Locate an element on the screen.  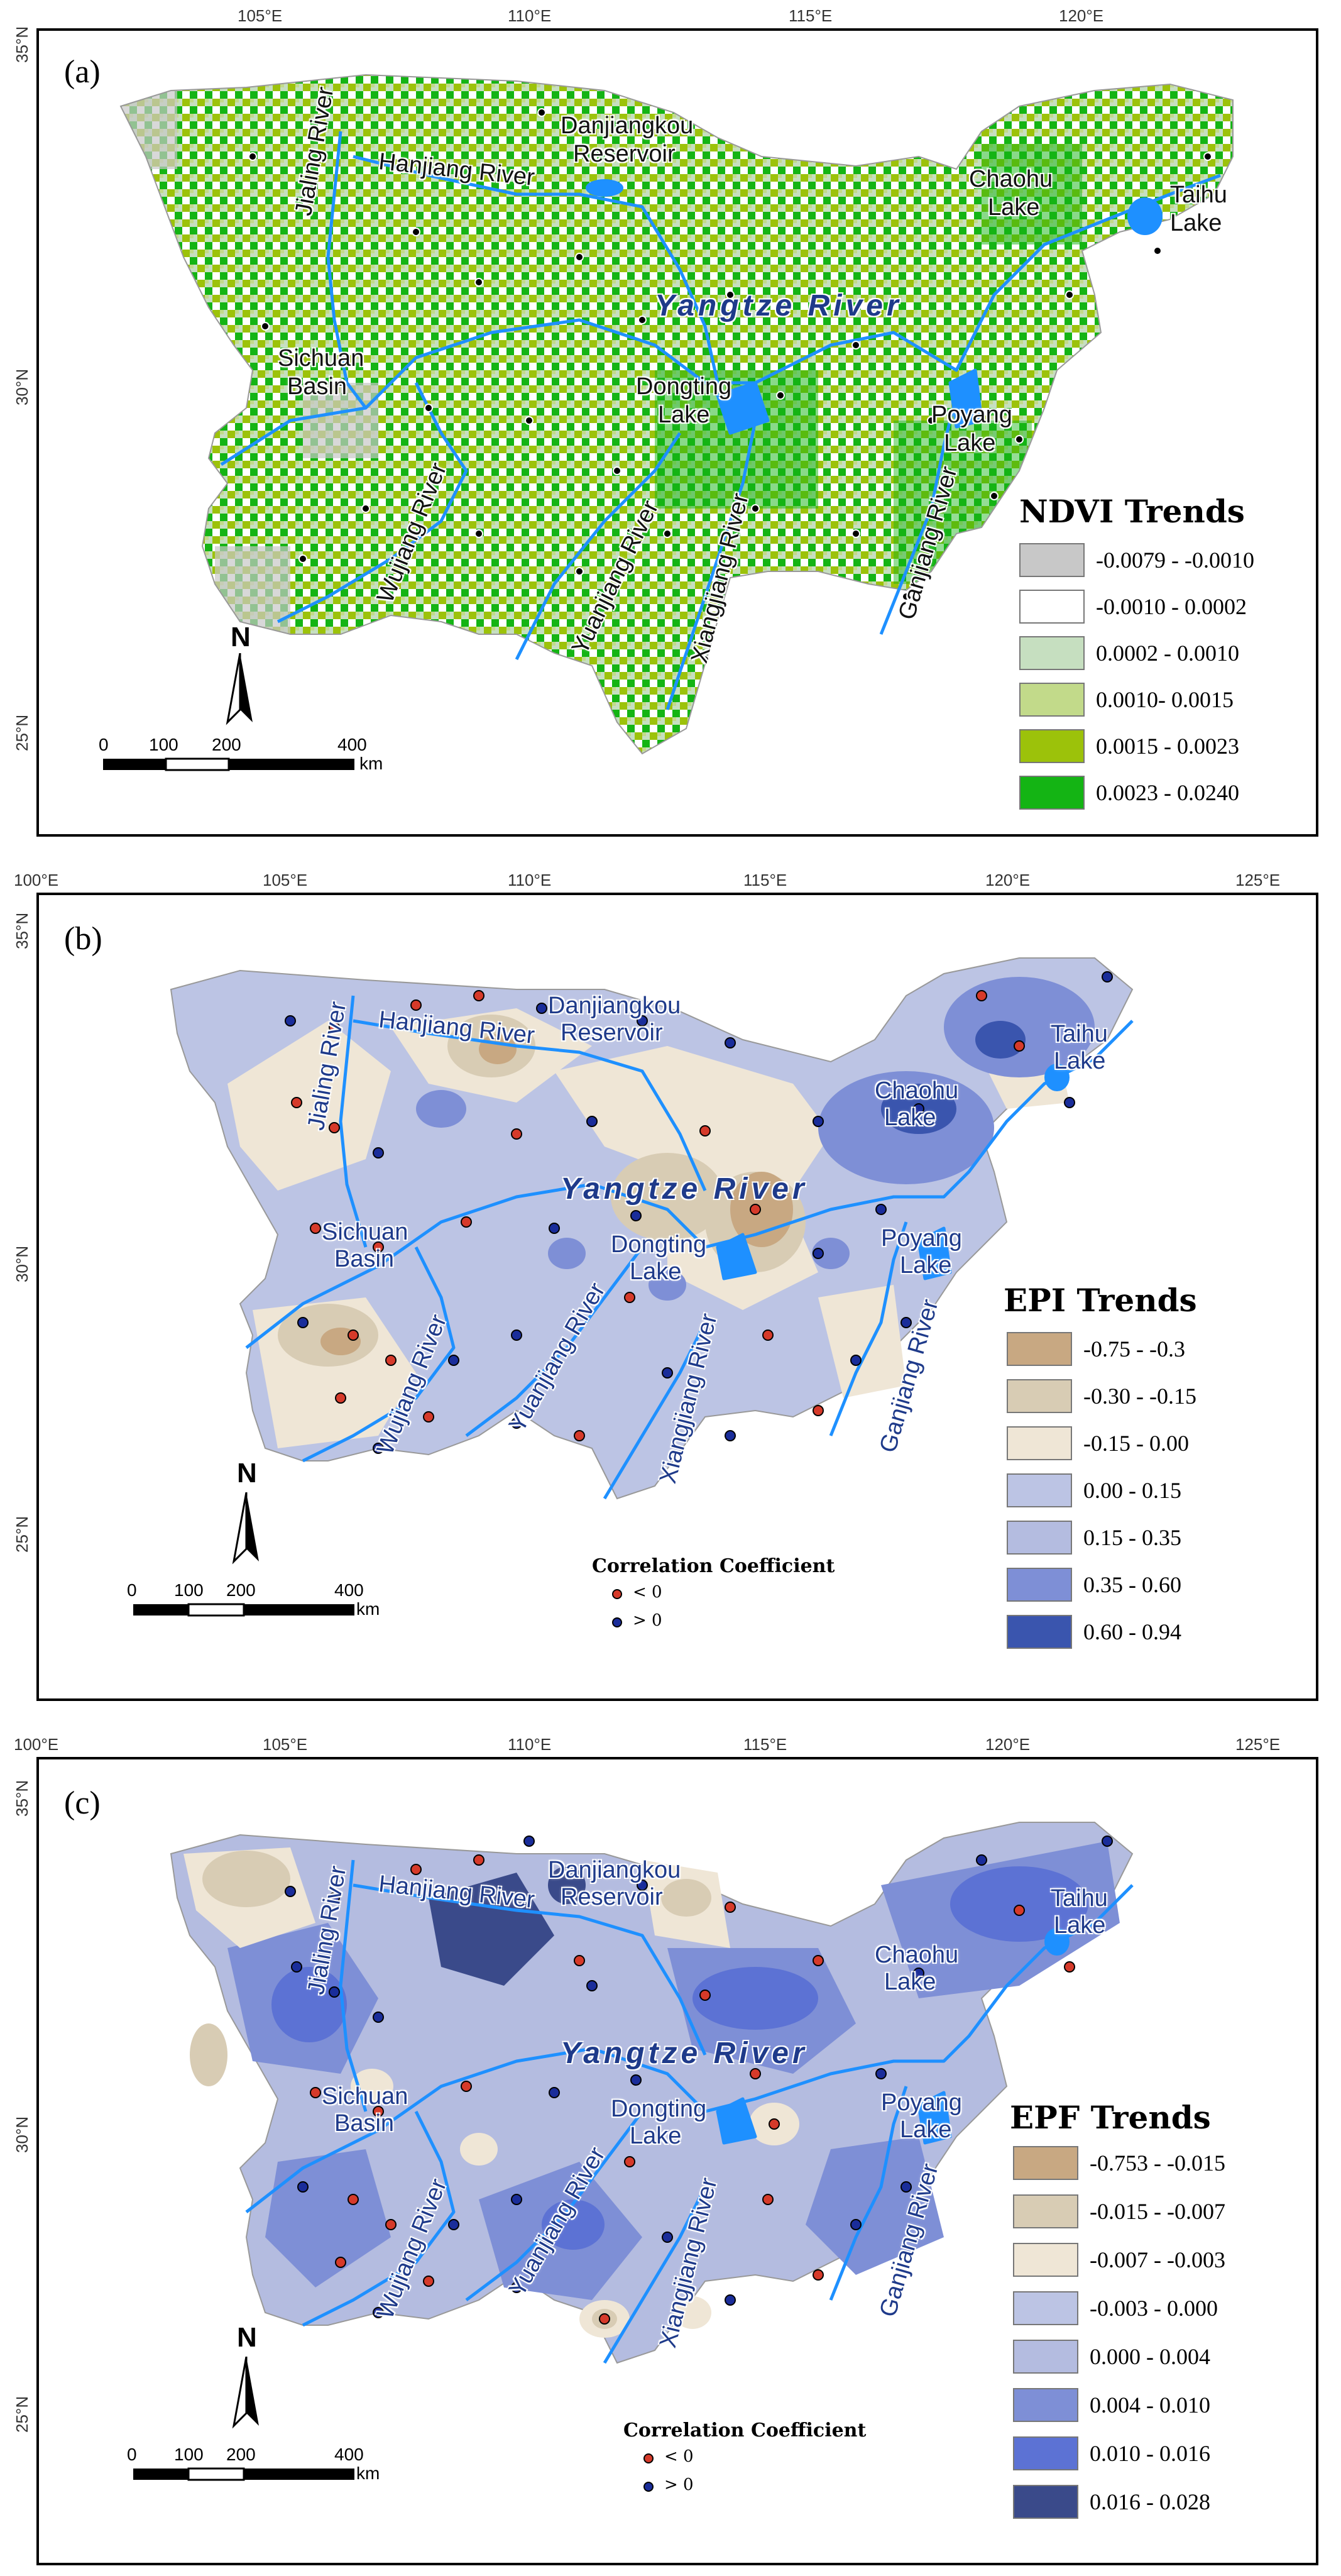
label-poyang-1-b: Poyang is located at coordinates (921, 1238).